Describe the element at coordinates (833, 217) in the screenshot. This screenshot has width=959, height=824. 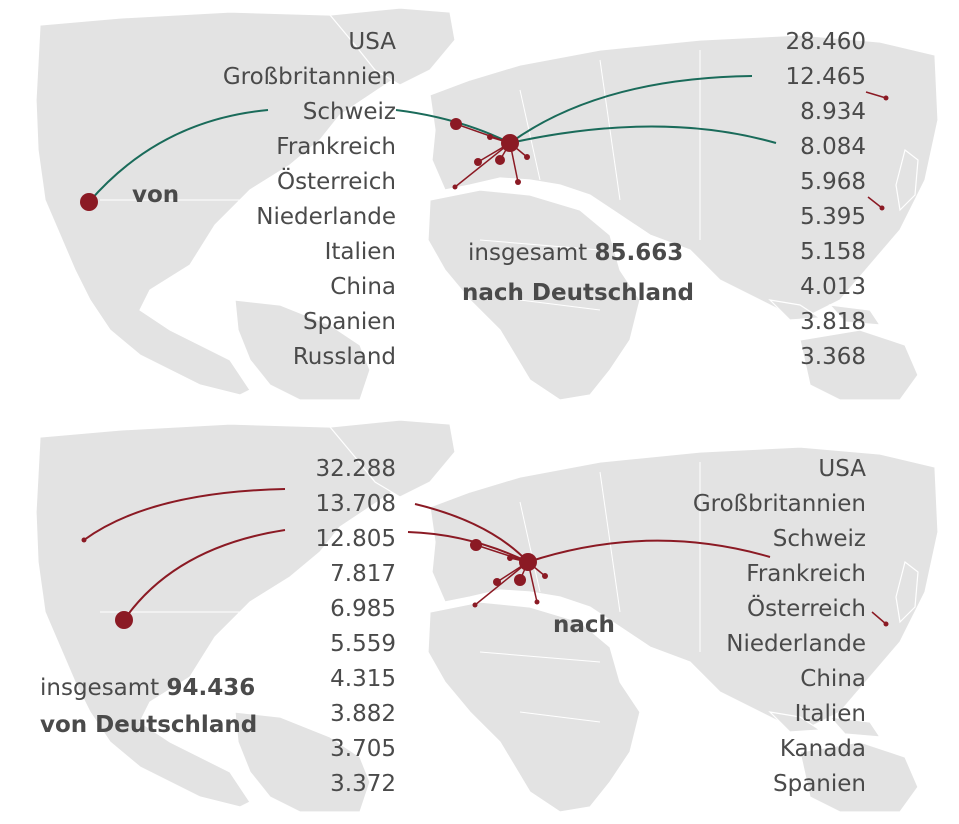
I see `value-label: 5.395` at that location.